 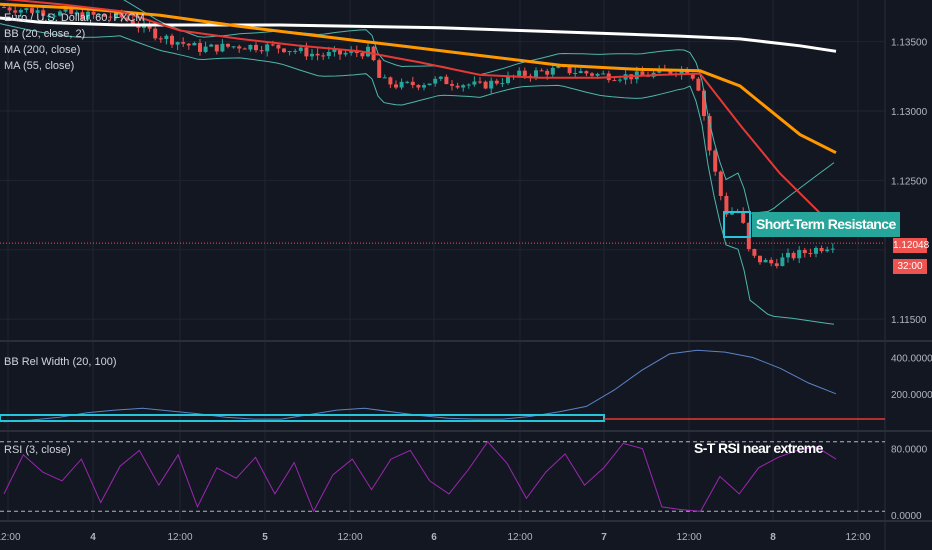 What do you see at coordinates (909, 320) in the screenshot?
I see `price-tick-label: 1.11500` at bounding box center [909, 320].